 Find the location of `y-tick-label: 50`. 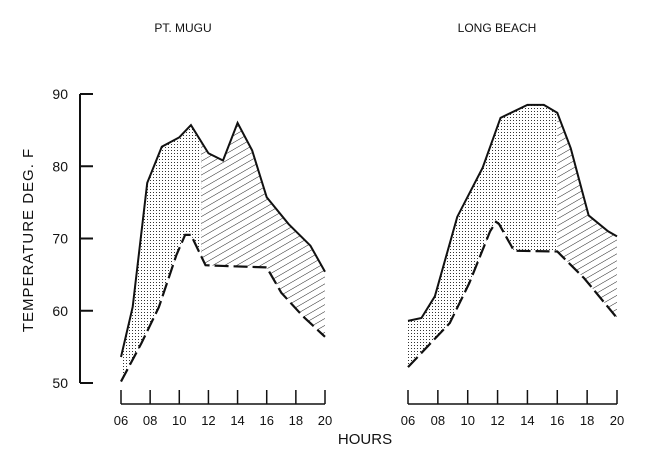

y-tick-label: 50 is located at coordinates (60, 383).